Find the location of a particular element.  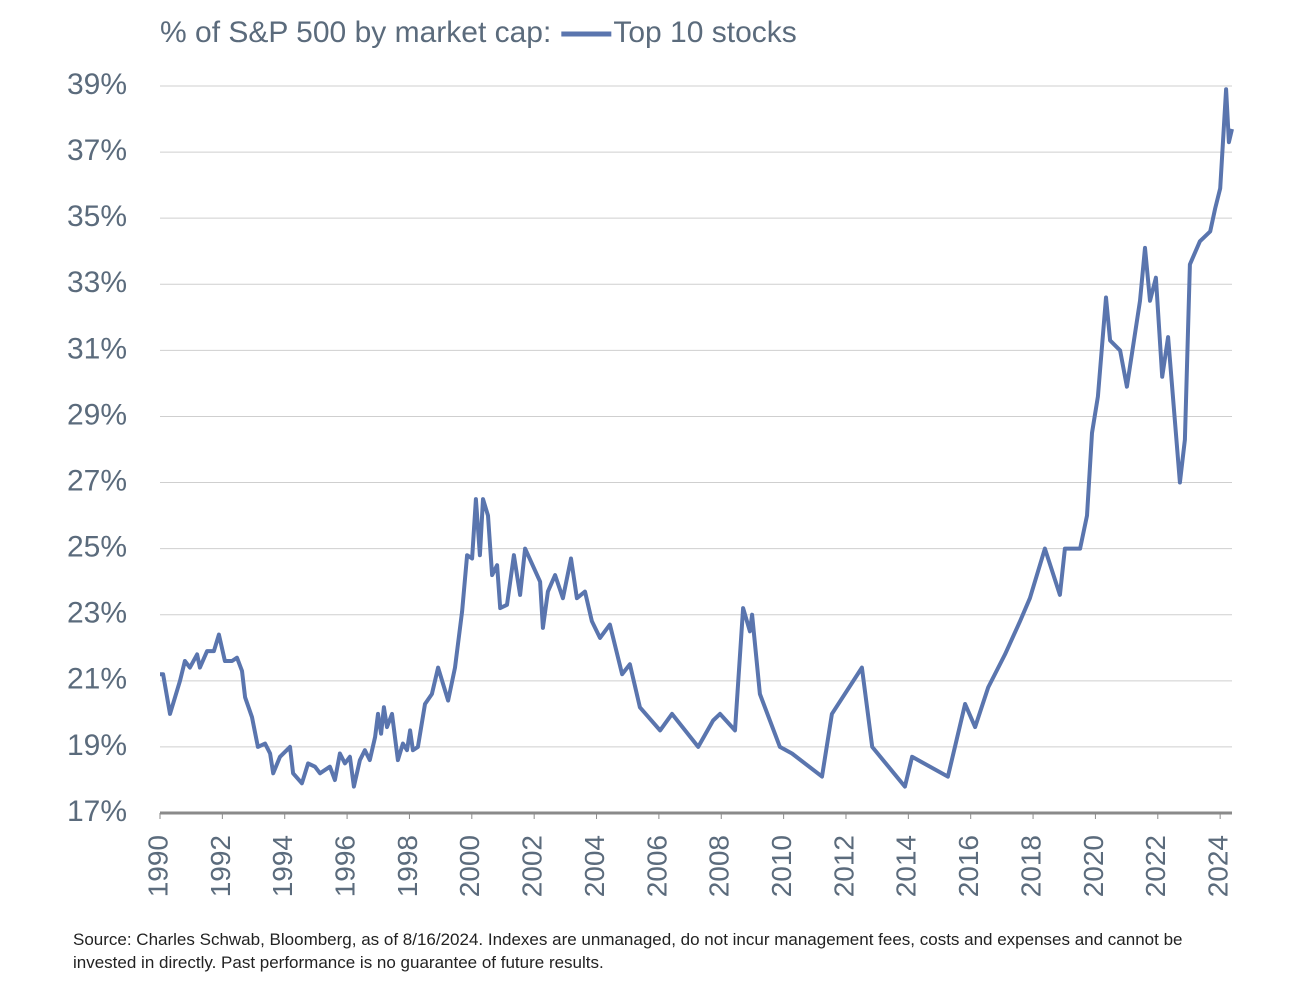

y-tick-label: 35% is located at coordinates (97, 216).